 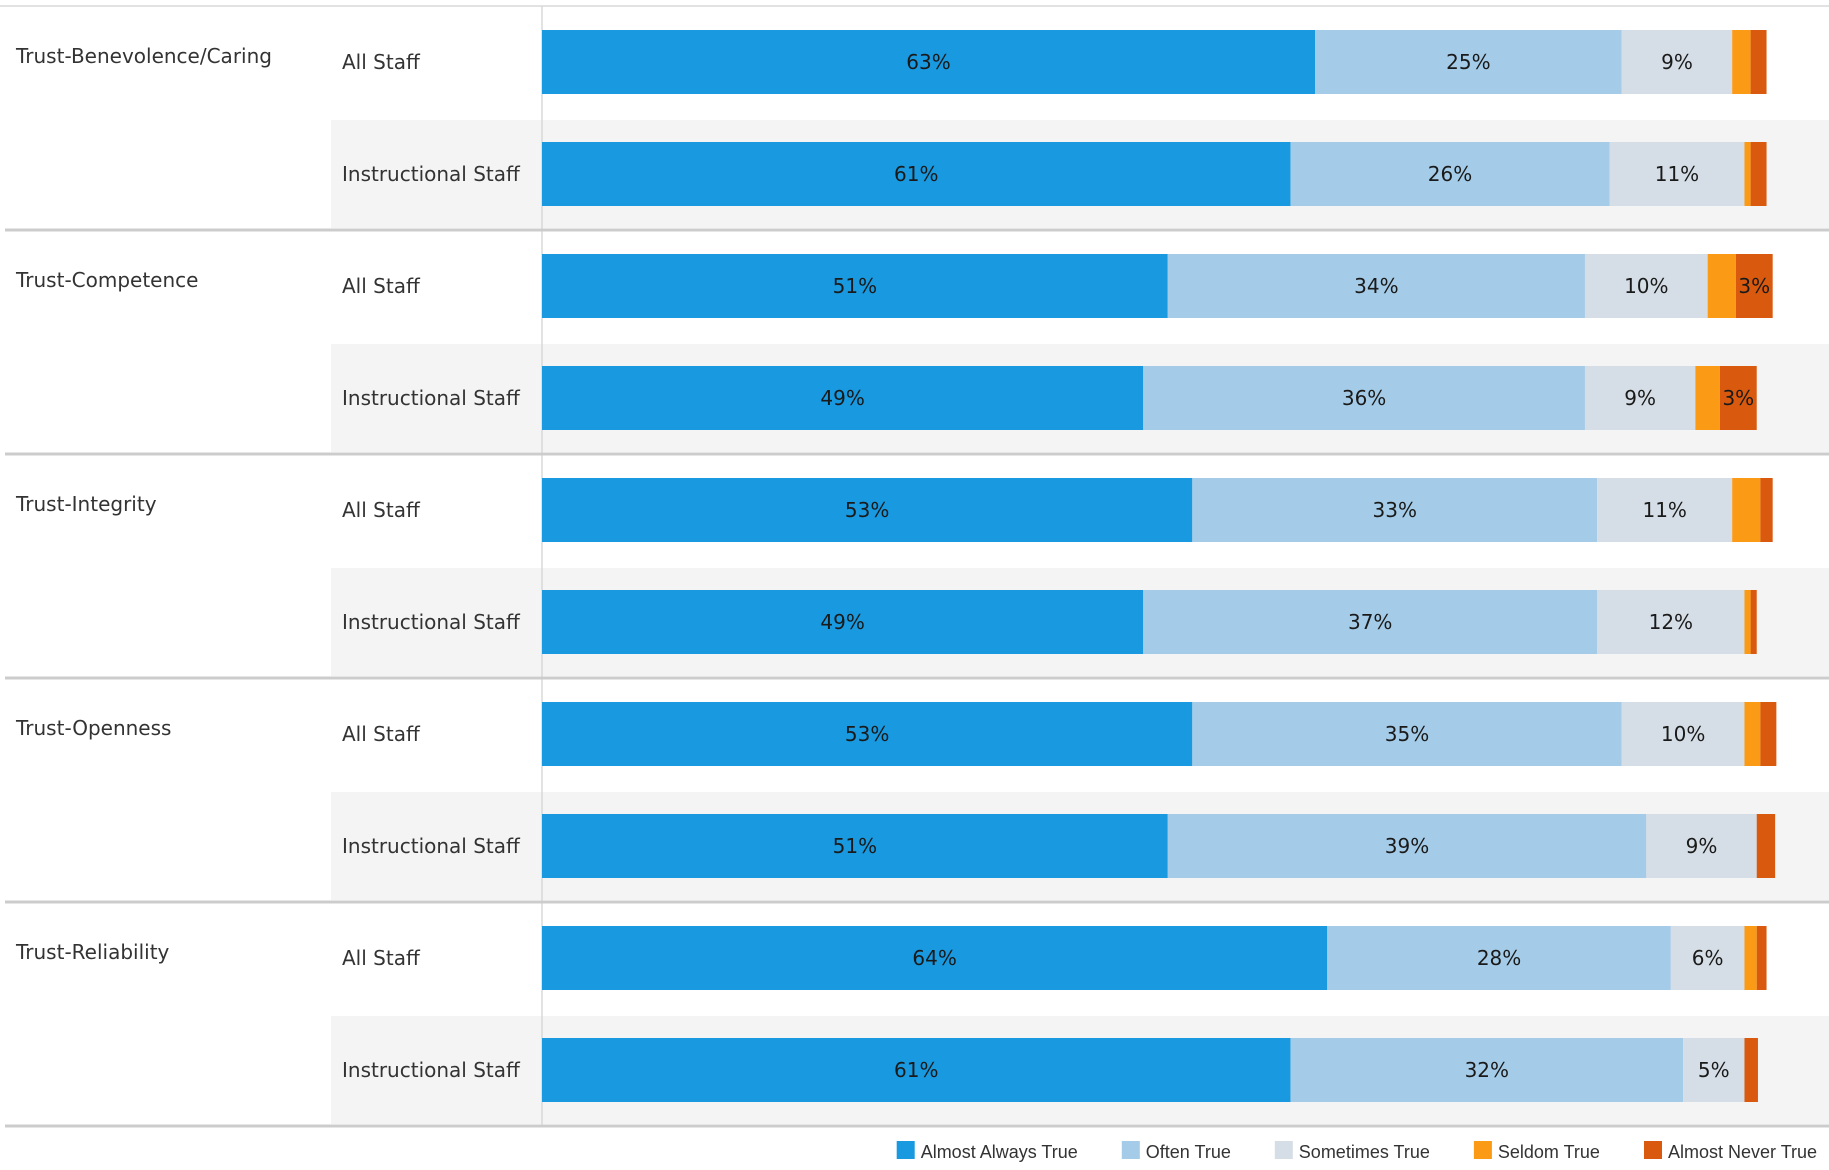 What do you see at coordinates (86, 504) in the screenshot?
I see `category-label: Trust-Integrity` at bounding box center [86, 504].